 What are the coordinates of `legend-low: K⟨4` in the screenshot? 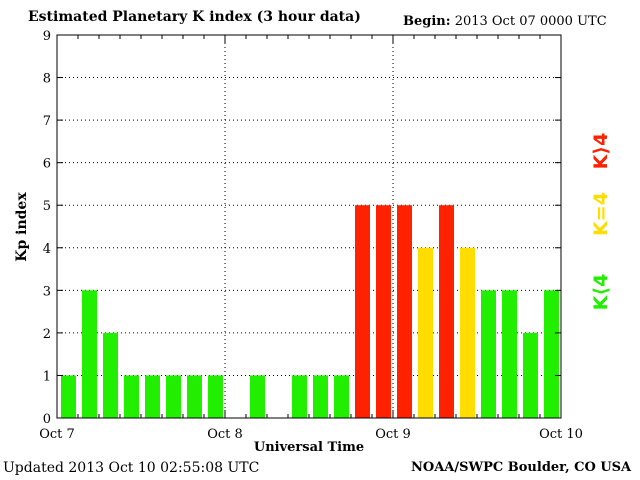 It's located at (601, 292).